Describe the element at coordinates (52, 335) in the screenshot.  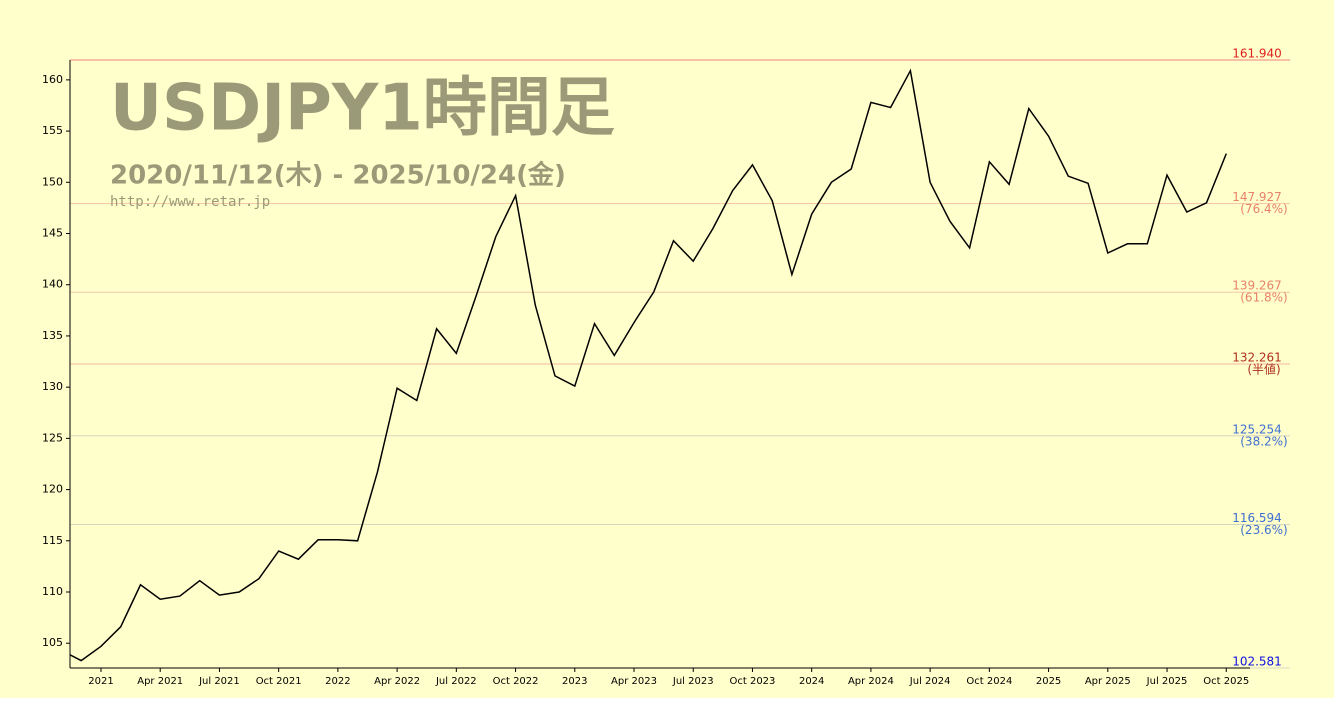
I see `y-tick-label: 135` at that location.